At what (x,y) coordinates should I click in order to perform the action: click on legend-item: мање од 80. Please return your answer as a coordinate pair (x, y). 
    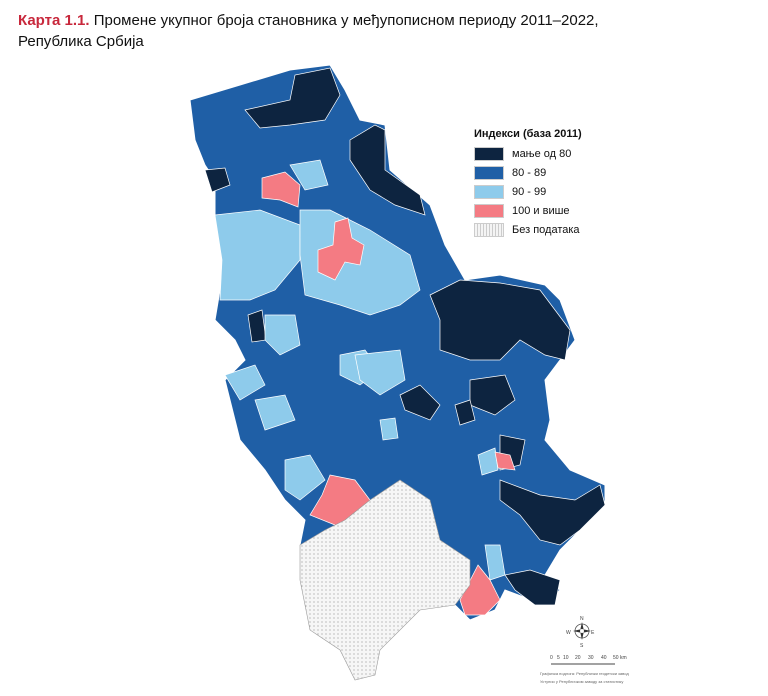
    Looking at the image, I should click on (528, 153).